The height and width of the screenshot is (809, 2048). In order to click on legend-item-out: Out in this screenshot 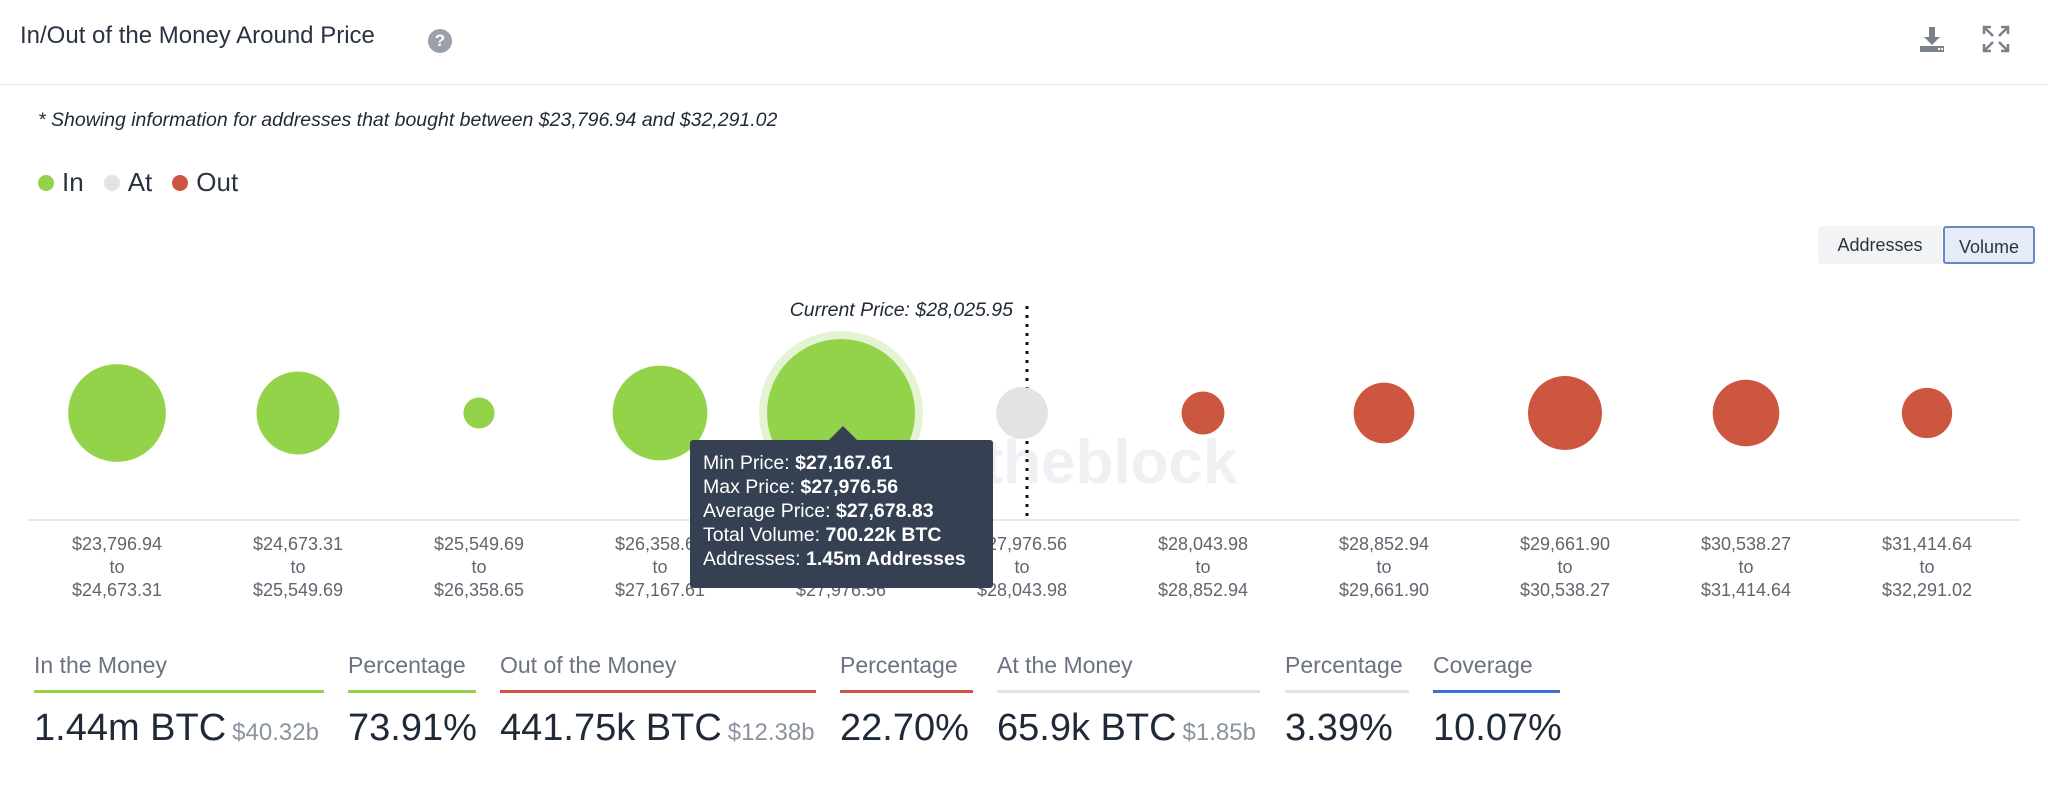, I will do `click(205, 182)`.